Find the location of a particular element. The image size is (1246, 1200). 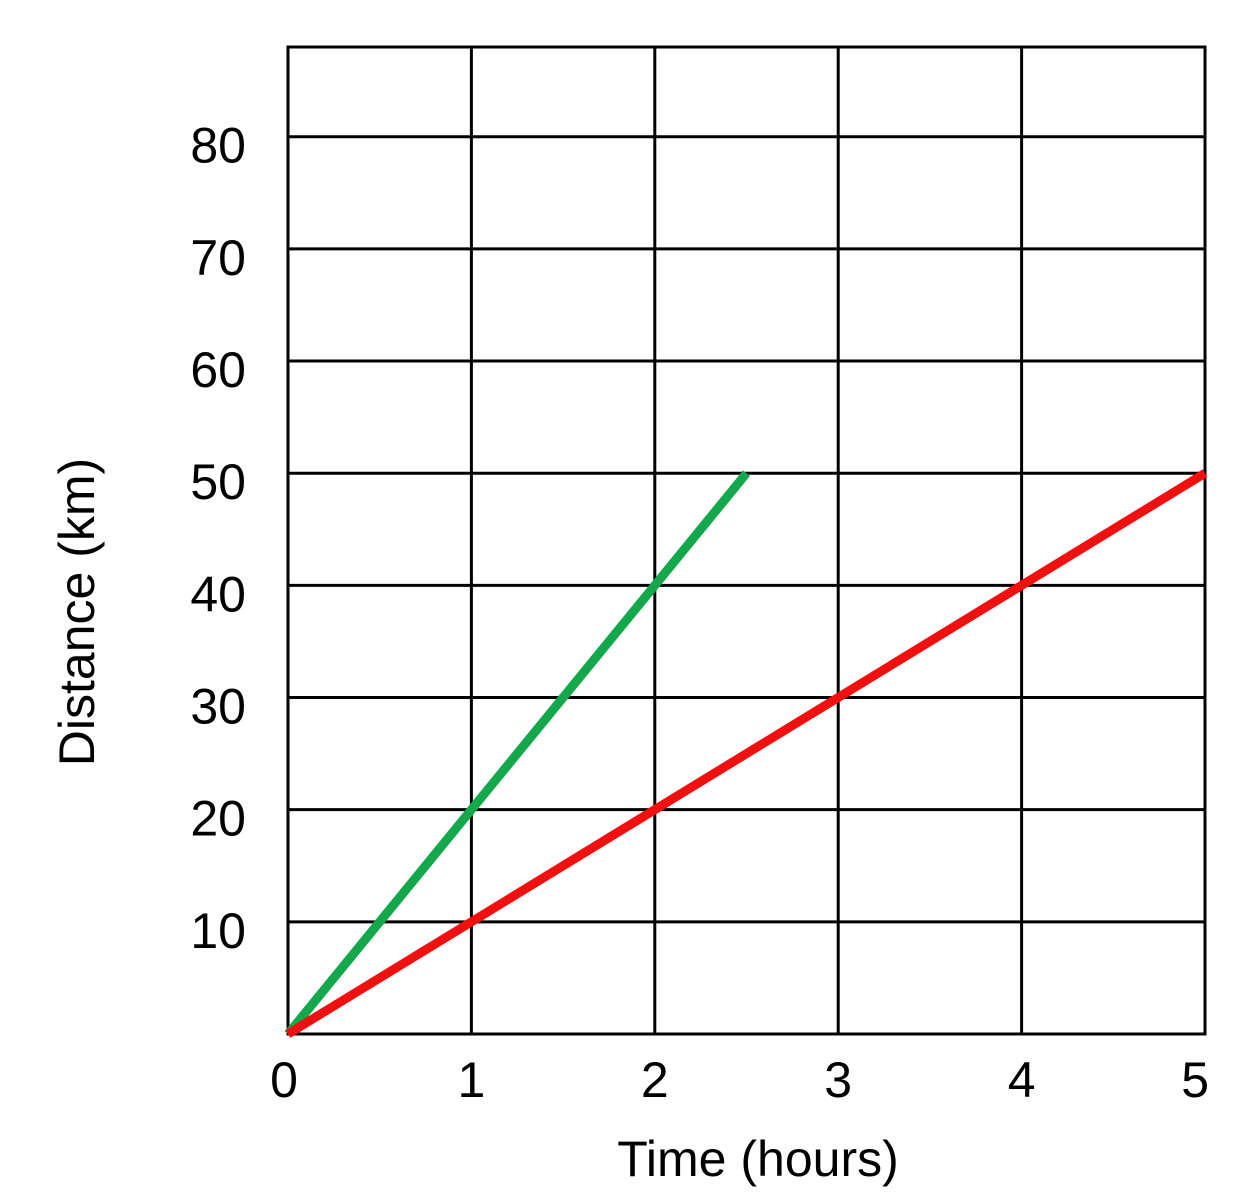

y-tick-label: 80 is located at coordinates (218, 146).